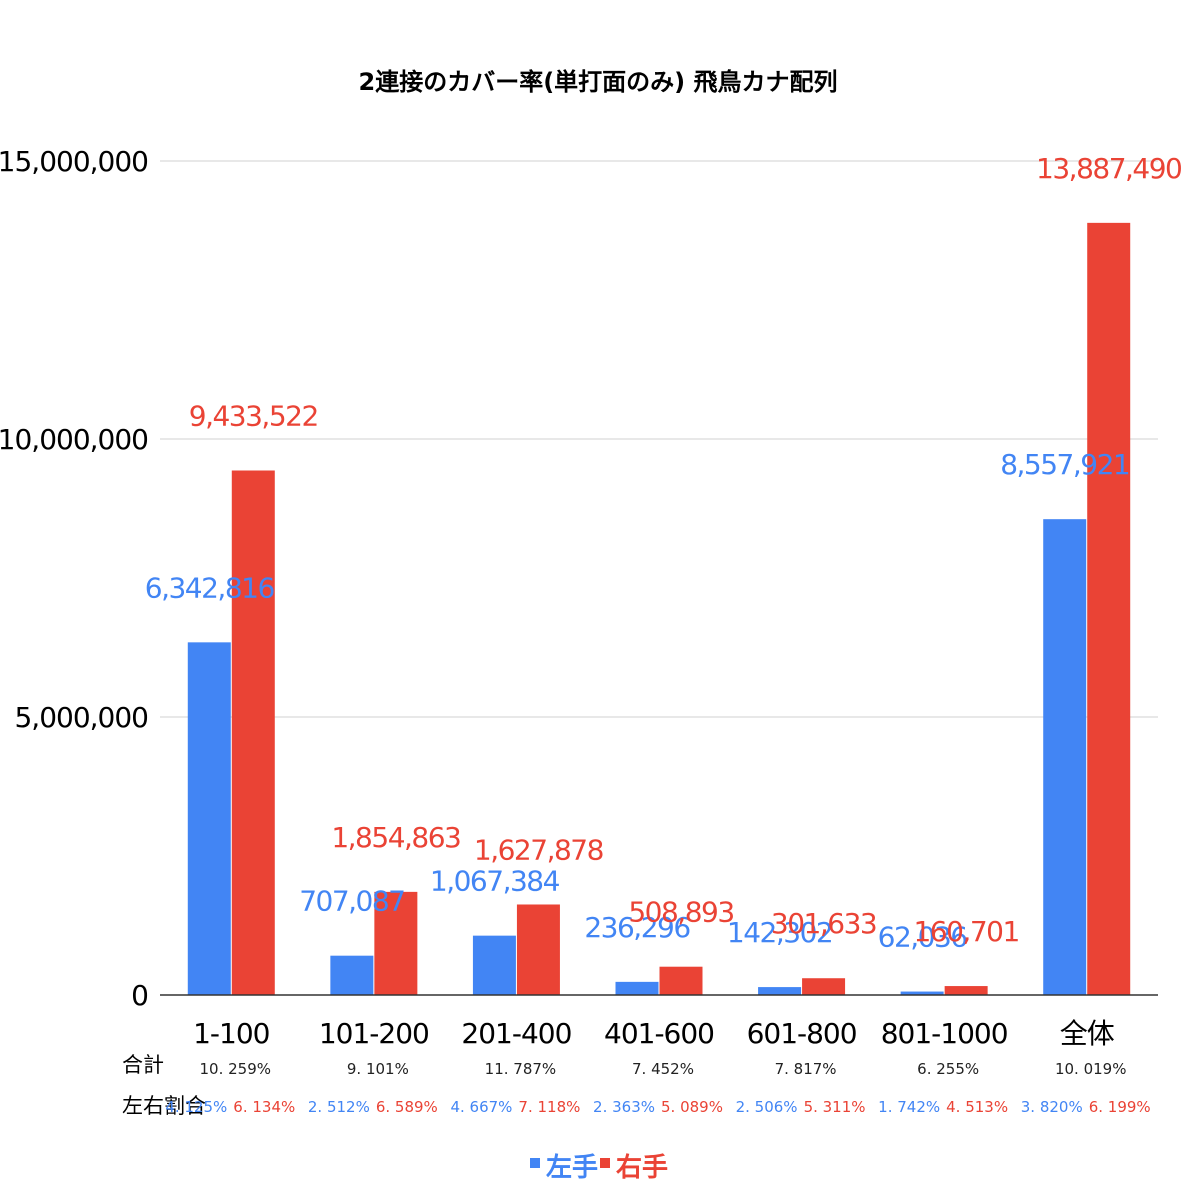 This screenshot has height=1200, width=1196. Describe the element at coordinates (663, 1069) in the screenshot. I see `total-coverage: 7. 452%` at that location.